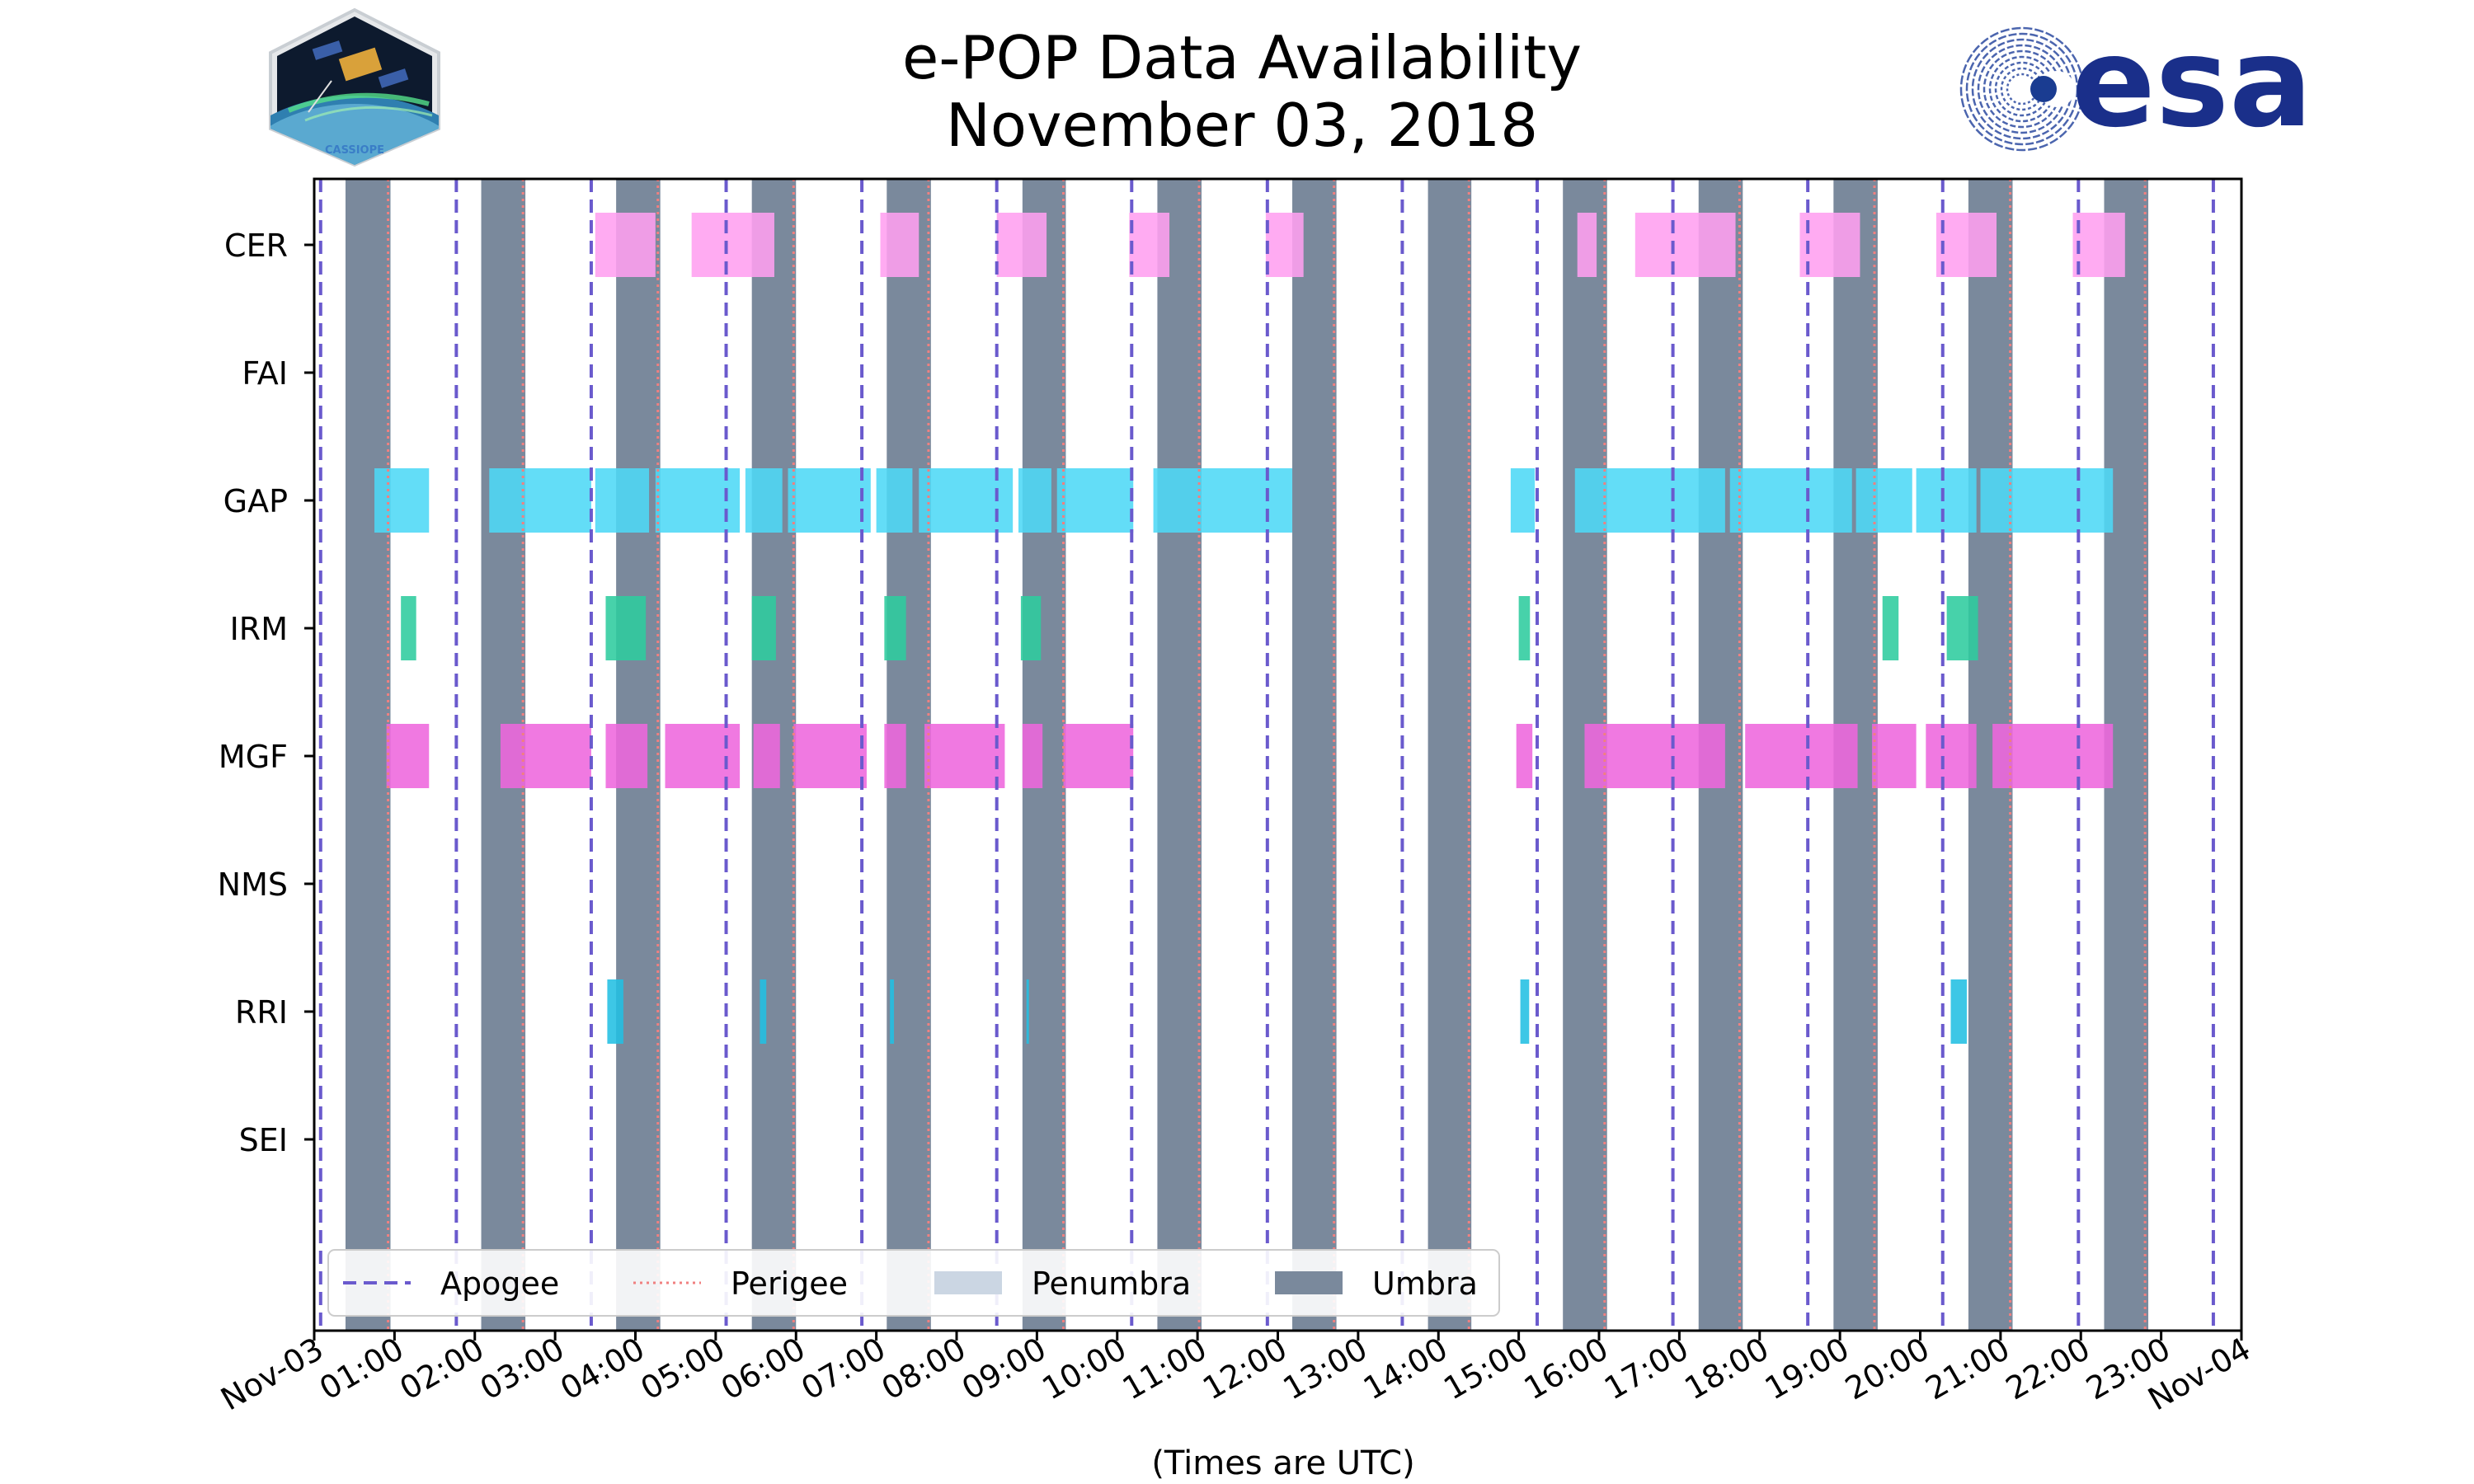 The width and height of the screenshot is (2474, 1484). I want to click on cassiope-logo: CASSIOPE, so click(354, 87).